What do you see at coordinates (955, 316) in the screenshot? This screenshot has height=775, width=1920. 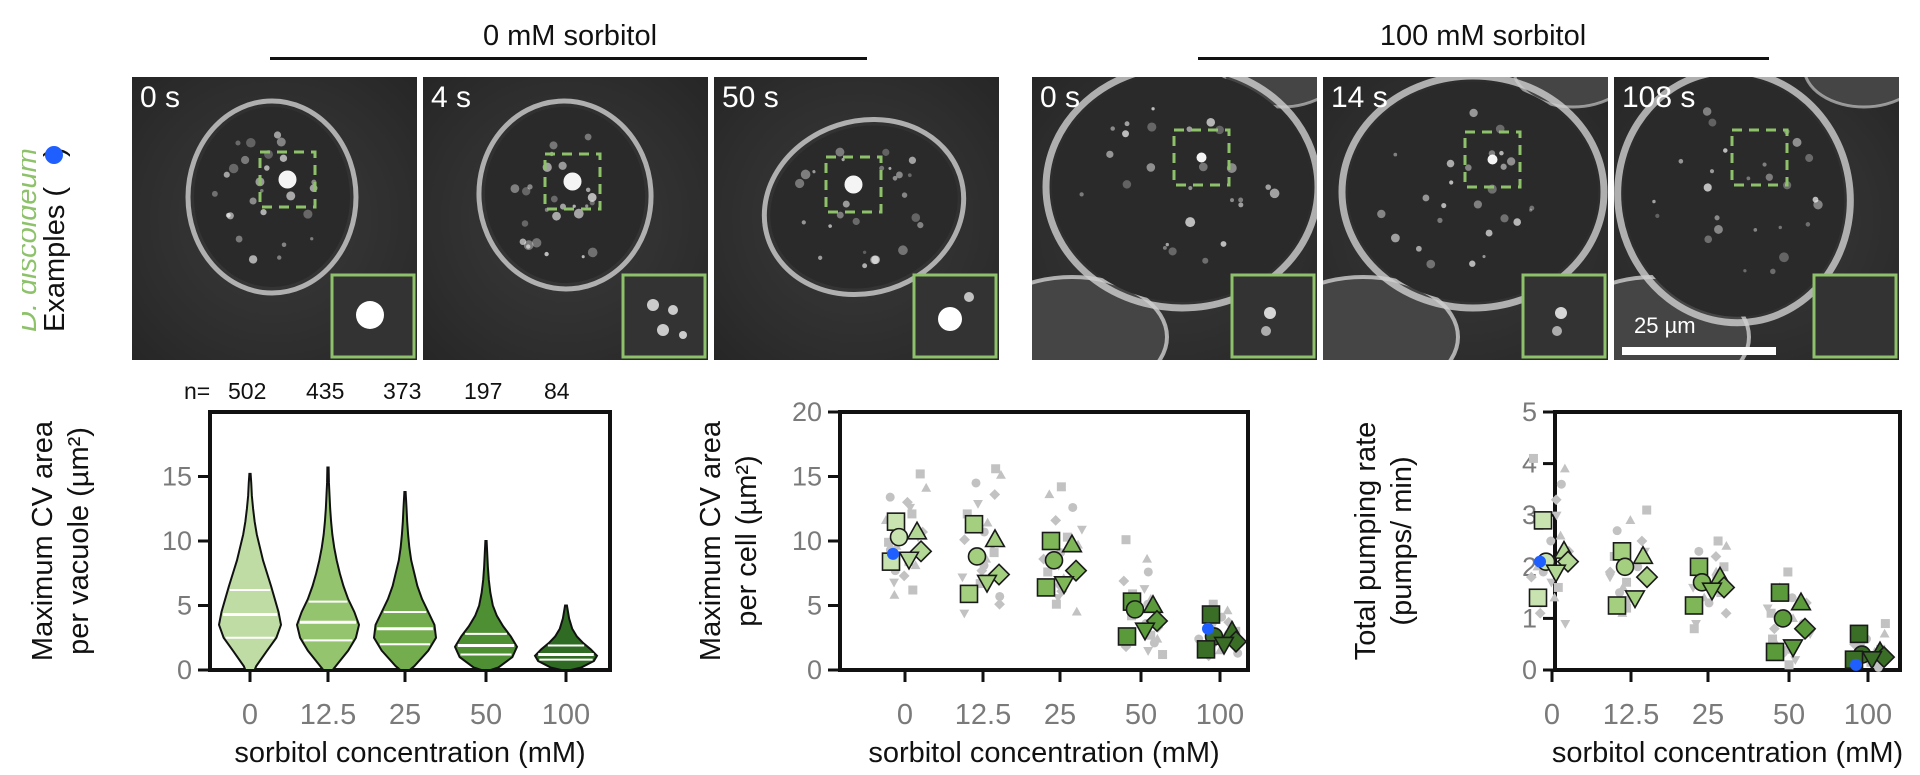 I see `zoom-inset` at bounding box center [955, 316].